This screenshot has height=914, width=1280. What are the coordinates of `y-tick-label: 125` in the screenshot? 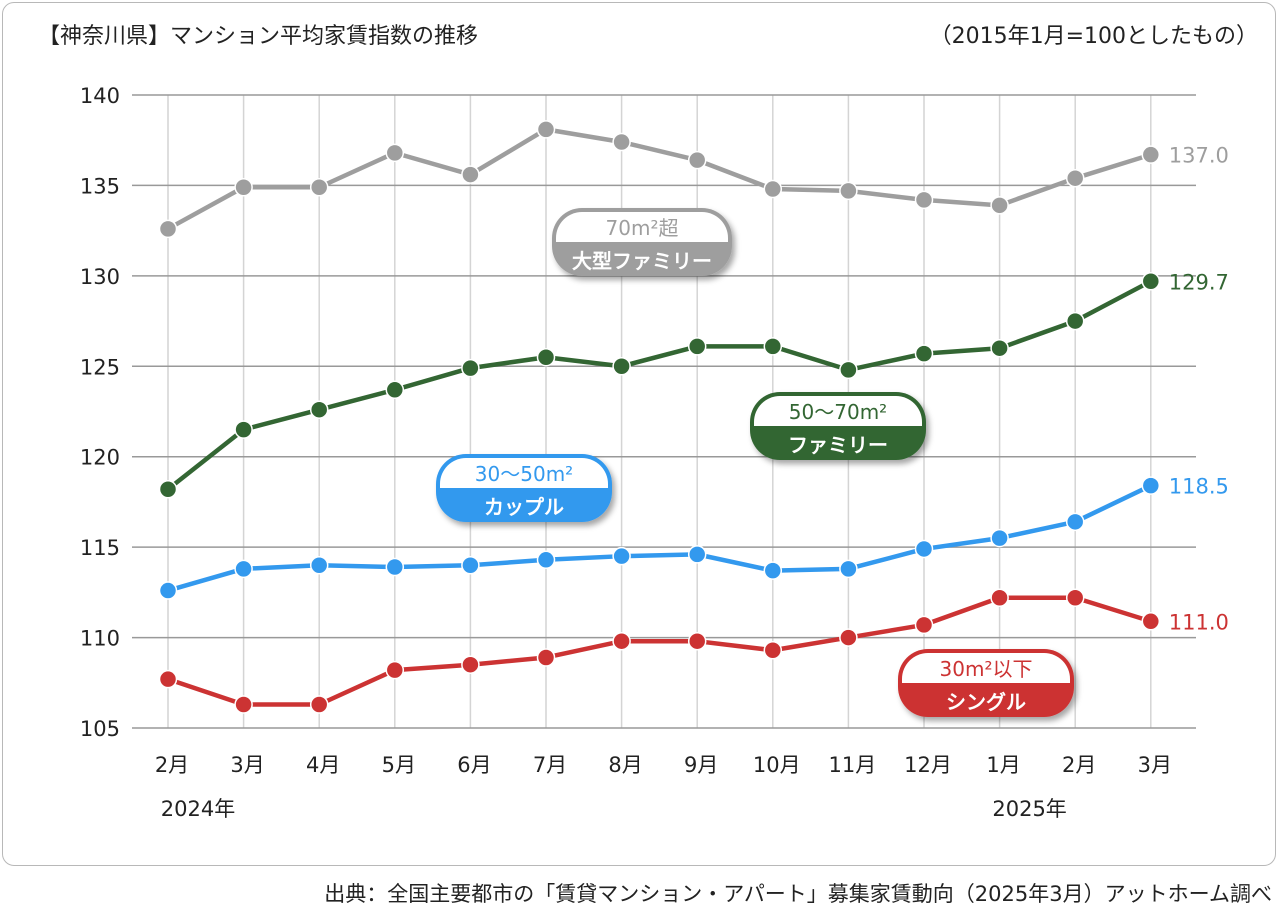 It's located at (100, 367).